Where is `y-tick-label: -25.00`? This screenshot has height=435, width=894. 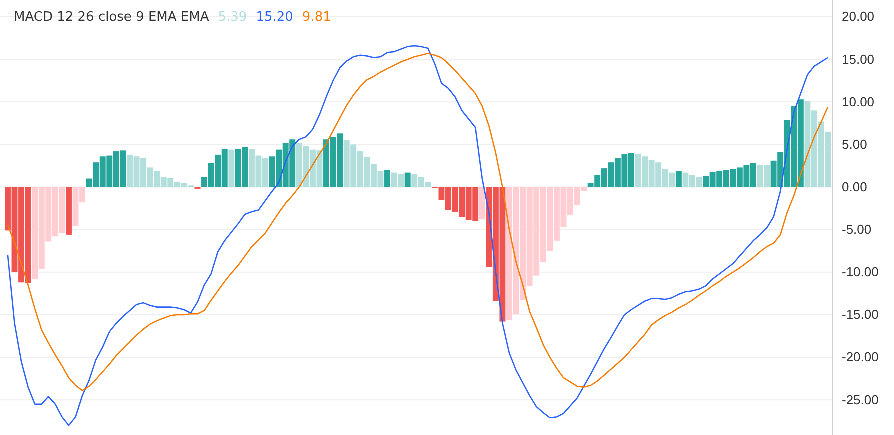 y-tick-label: -25.00 is located at coordinates (860, 400).